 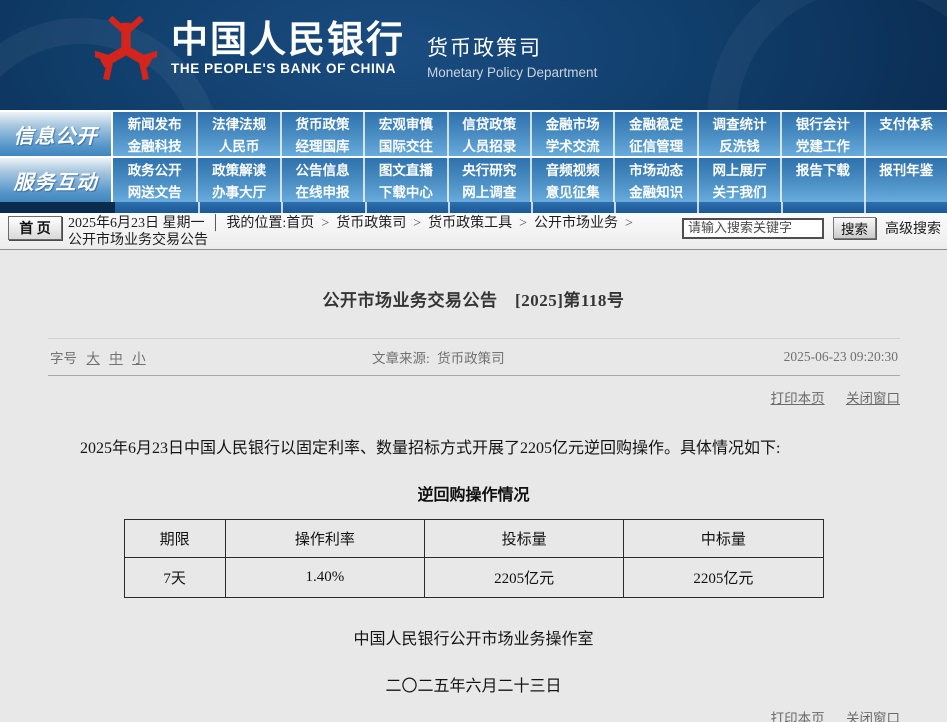 I want to click on nav-item: 政务公开, so click(x=154, y=170).